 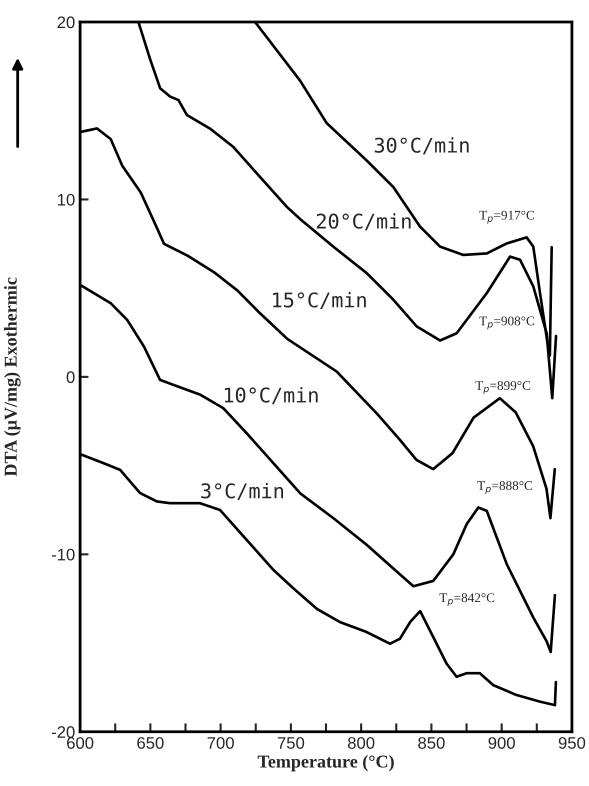 What do you see at coordinates (506, 323) in the screenshot?
I see `annotation: T$_{p}$=908°C` at bounding box center [506, 323].